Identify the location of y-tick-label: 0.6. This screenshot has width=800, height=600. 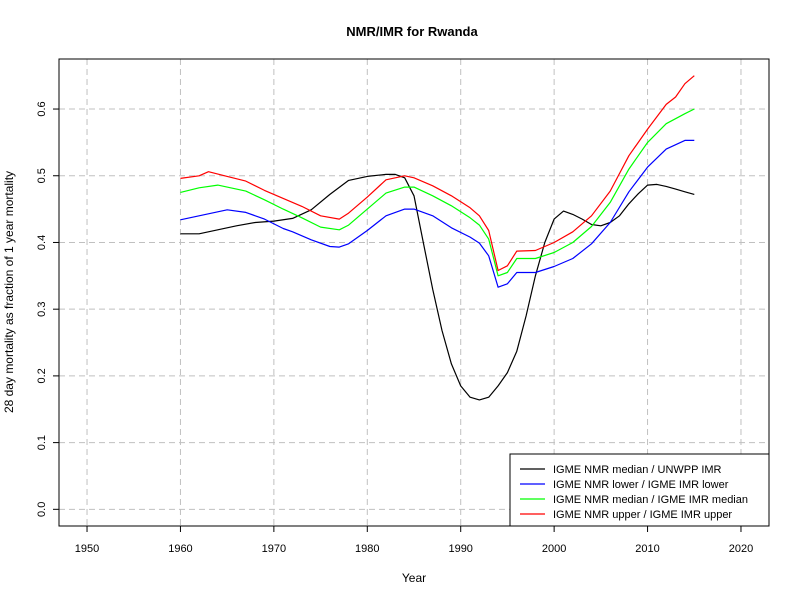
(42, 108).